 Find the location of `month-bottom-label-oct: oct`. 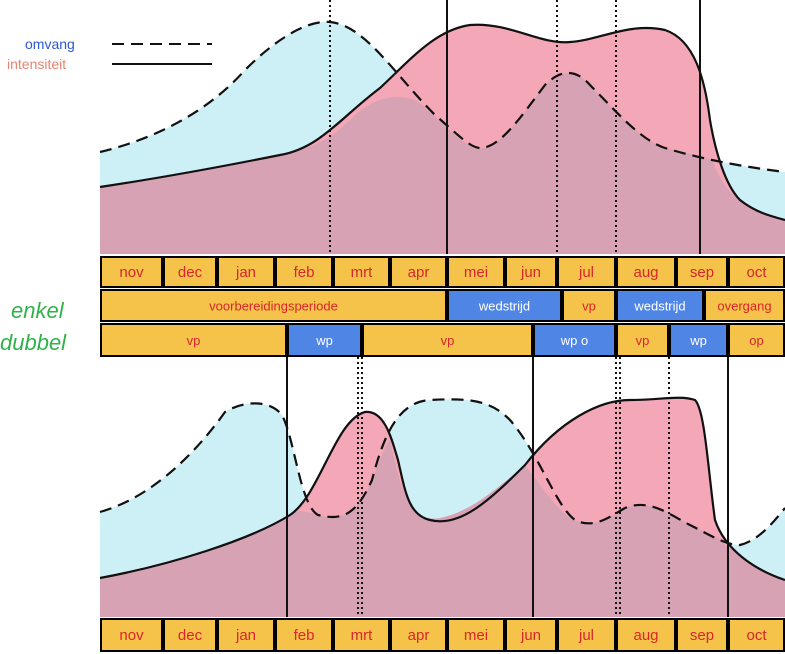

month-bottom-label-oct: oct is located at coordinates (756, 635).